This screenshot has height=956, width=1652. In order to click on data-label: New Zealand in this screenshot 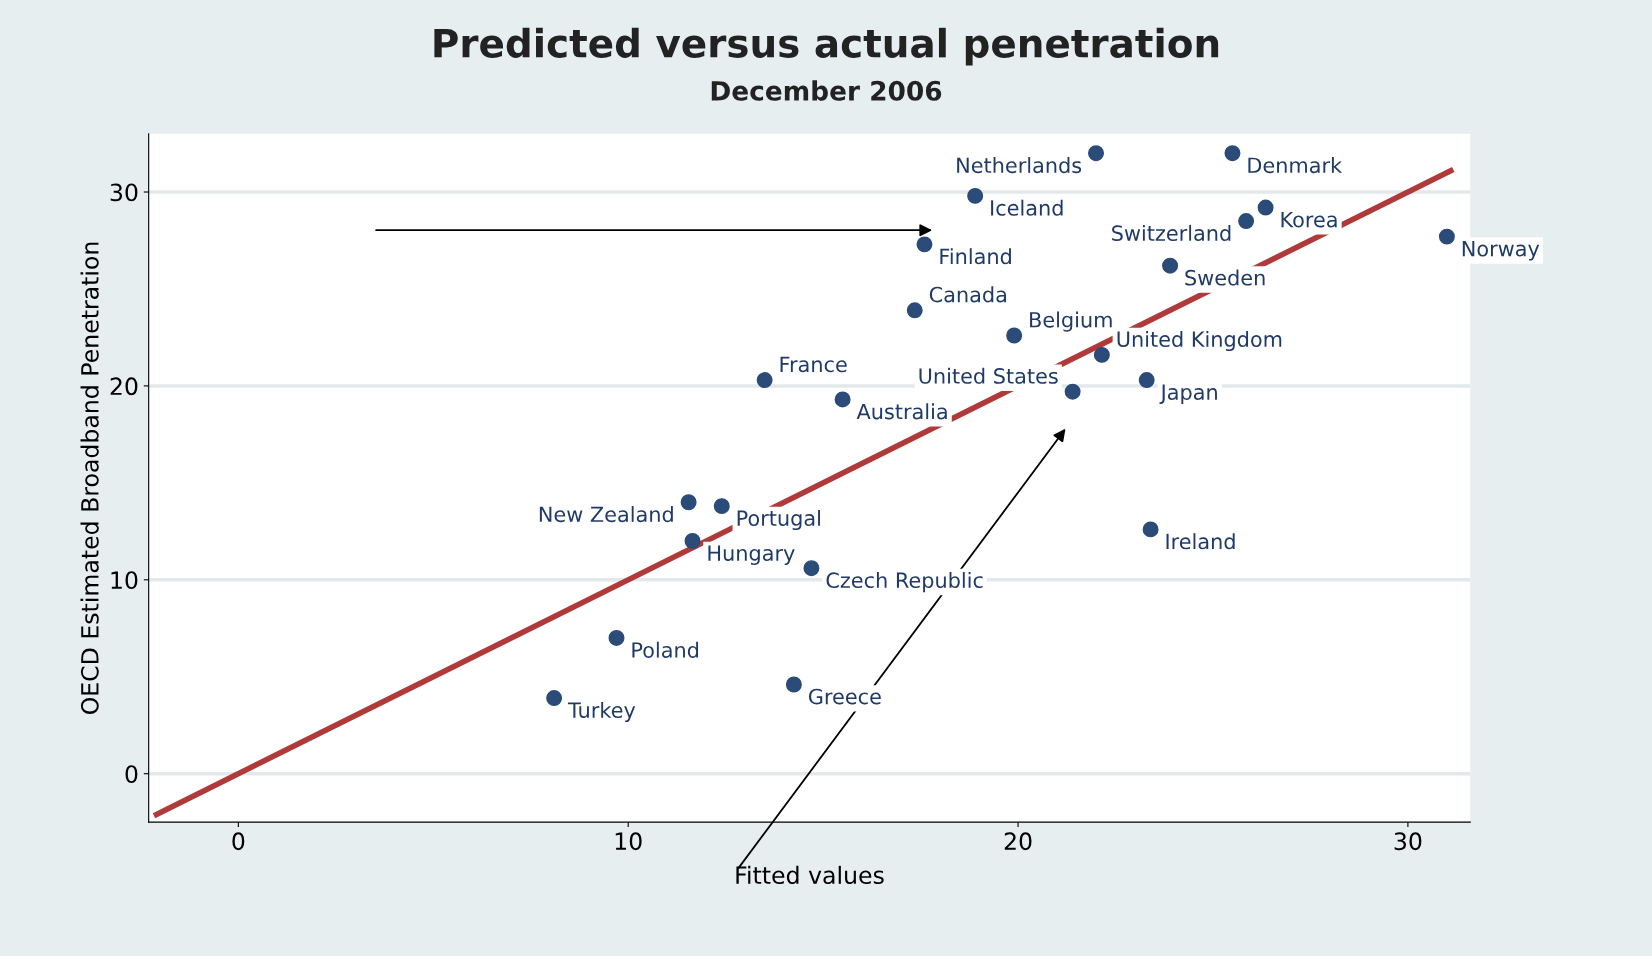, I will do `click(606, 514)`.